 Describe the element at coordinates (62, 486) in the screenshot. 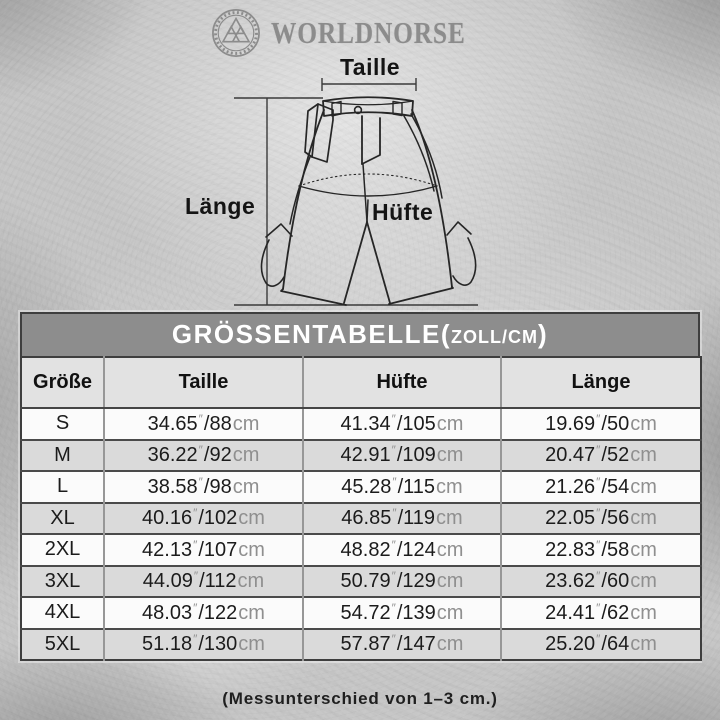

I see `size-cell: L` at that location.